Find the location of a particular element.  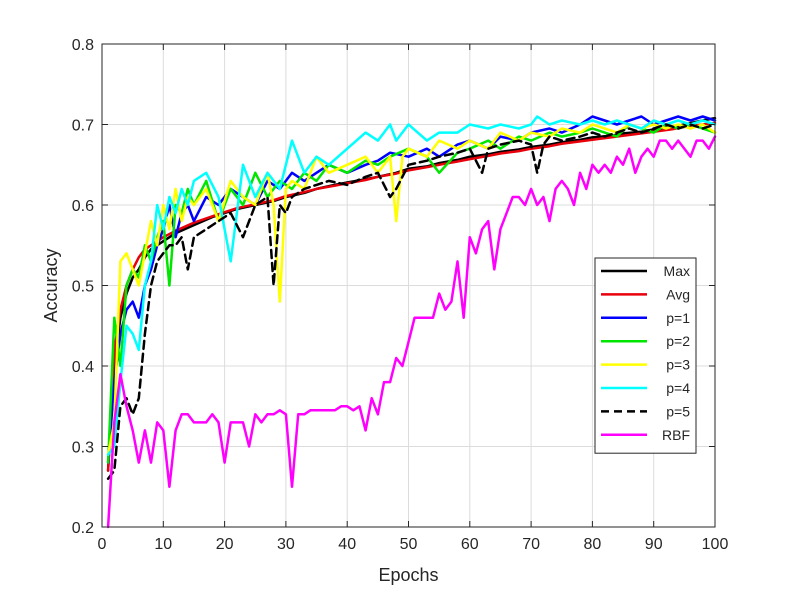

x-tick-label: 10 is located at coordinates (163, 544).